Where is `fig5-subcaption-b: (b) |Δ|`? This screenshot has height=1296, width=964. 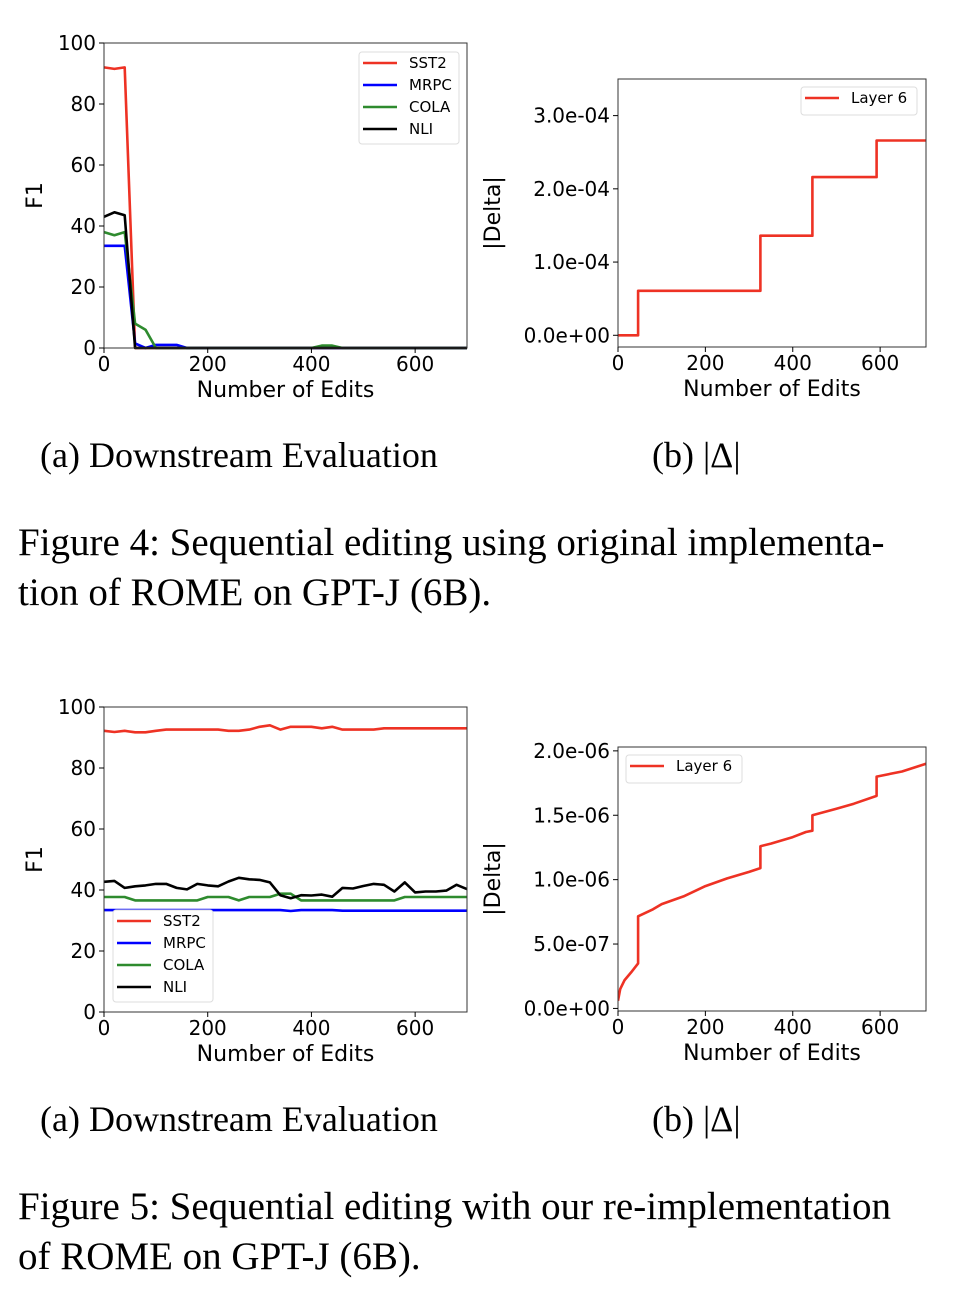 fig5-subcaption-b: (b) |Δ| is located at coordinates (696, 1119).